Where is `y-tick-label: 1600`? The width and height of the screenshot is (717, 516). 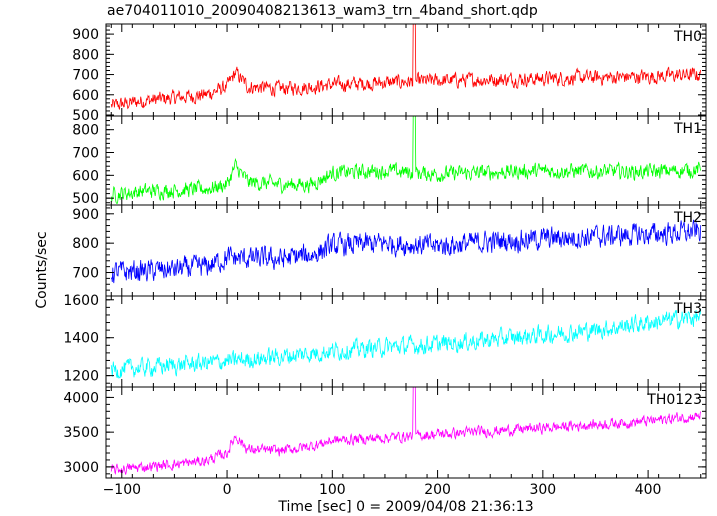 y-tick-label: 1600 is located at coordinates (81, 301).